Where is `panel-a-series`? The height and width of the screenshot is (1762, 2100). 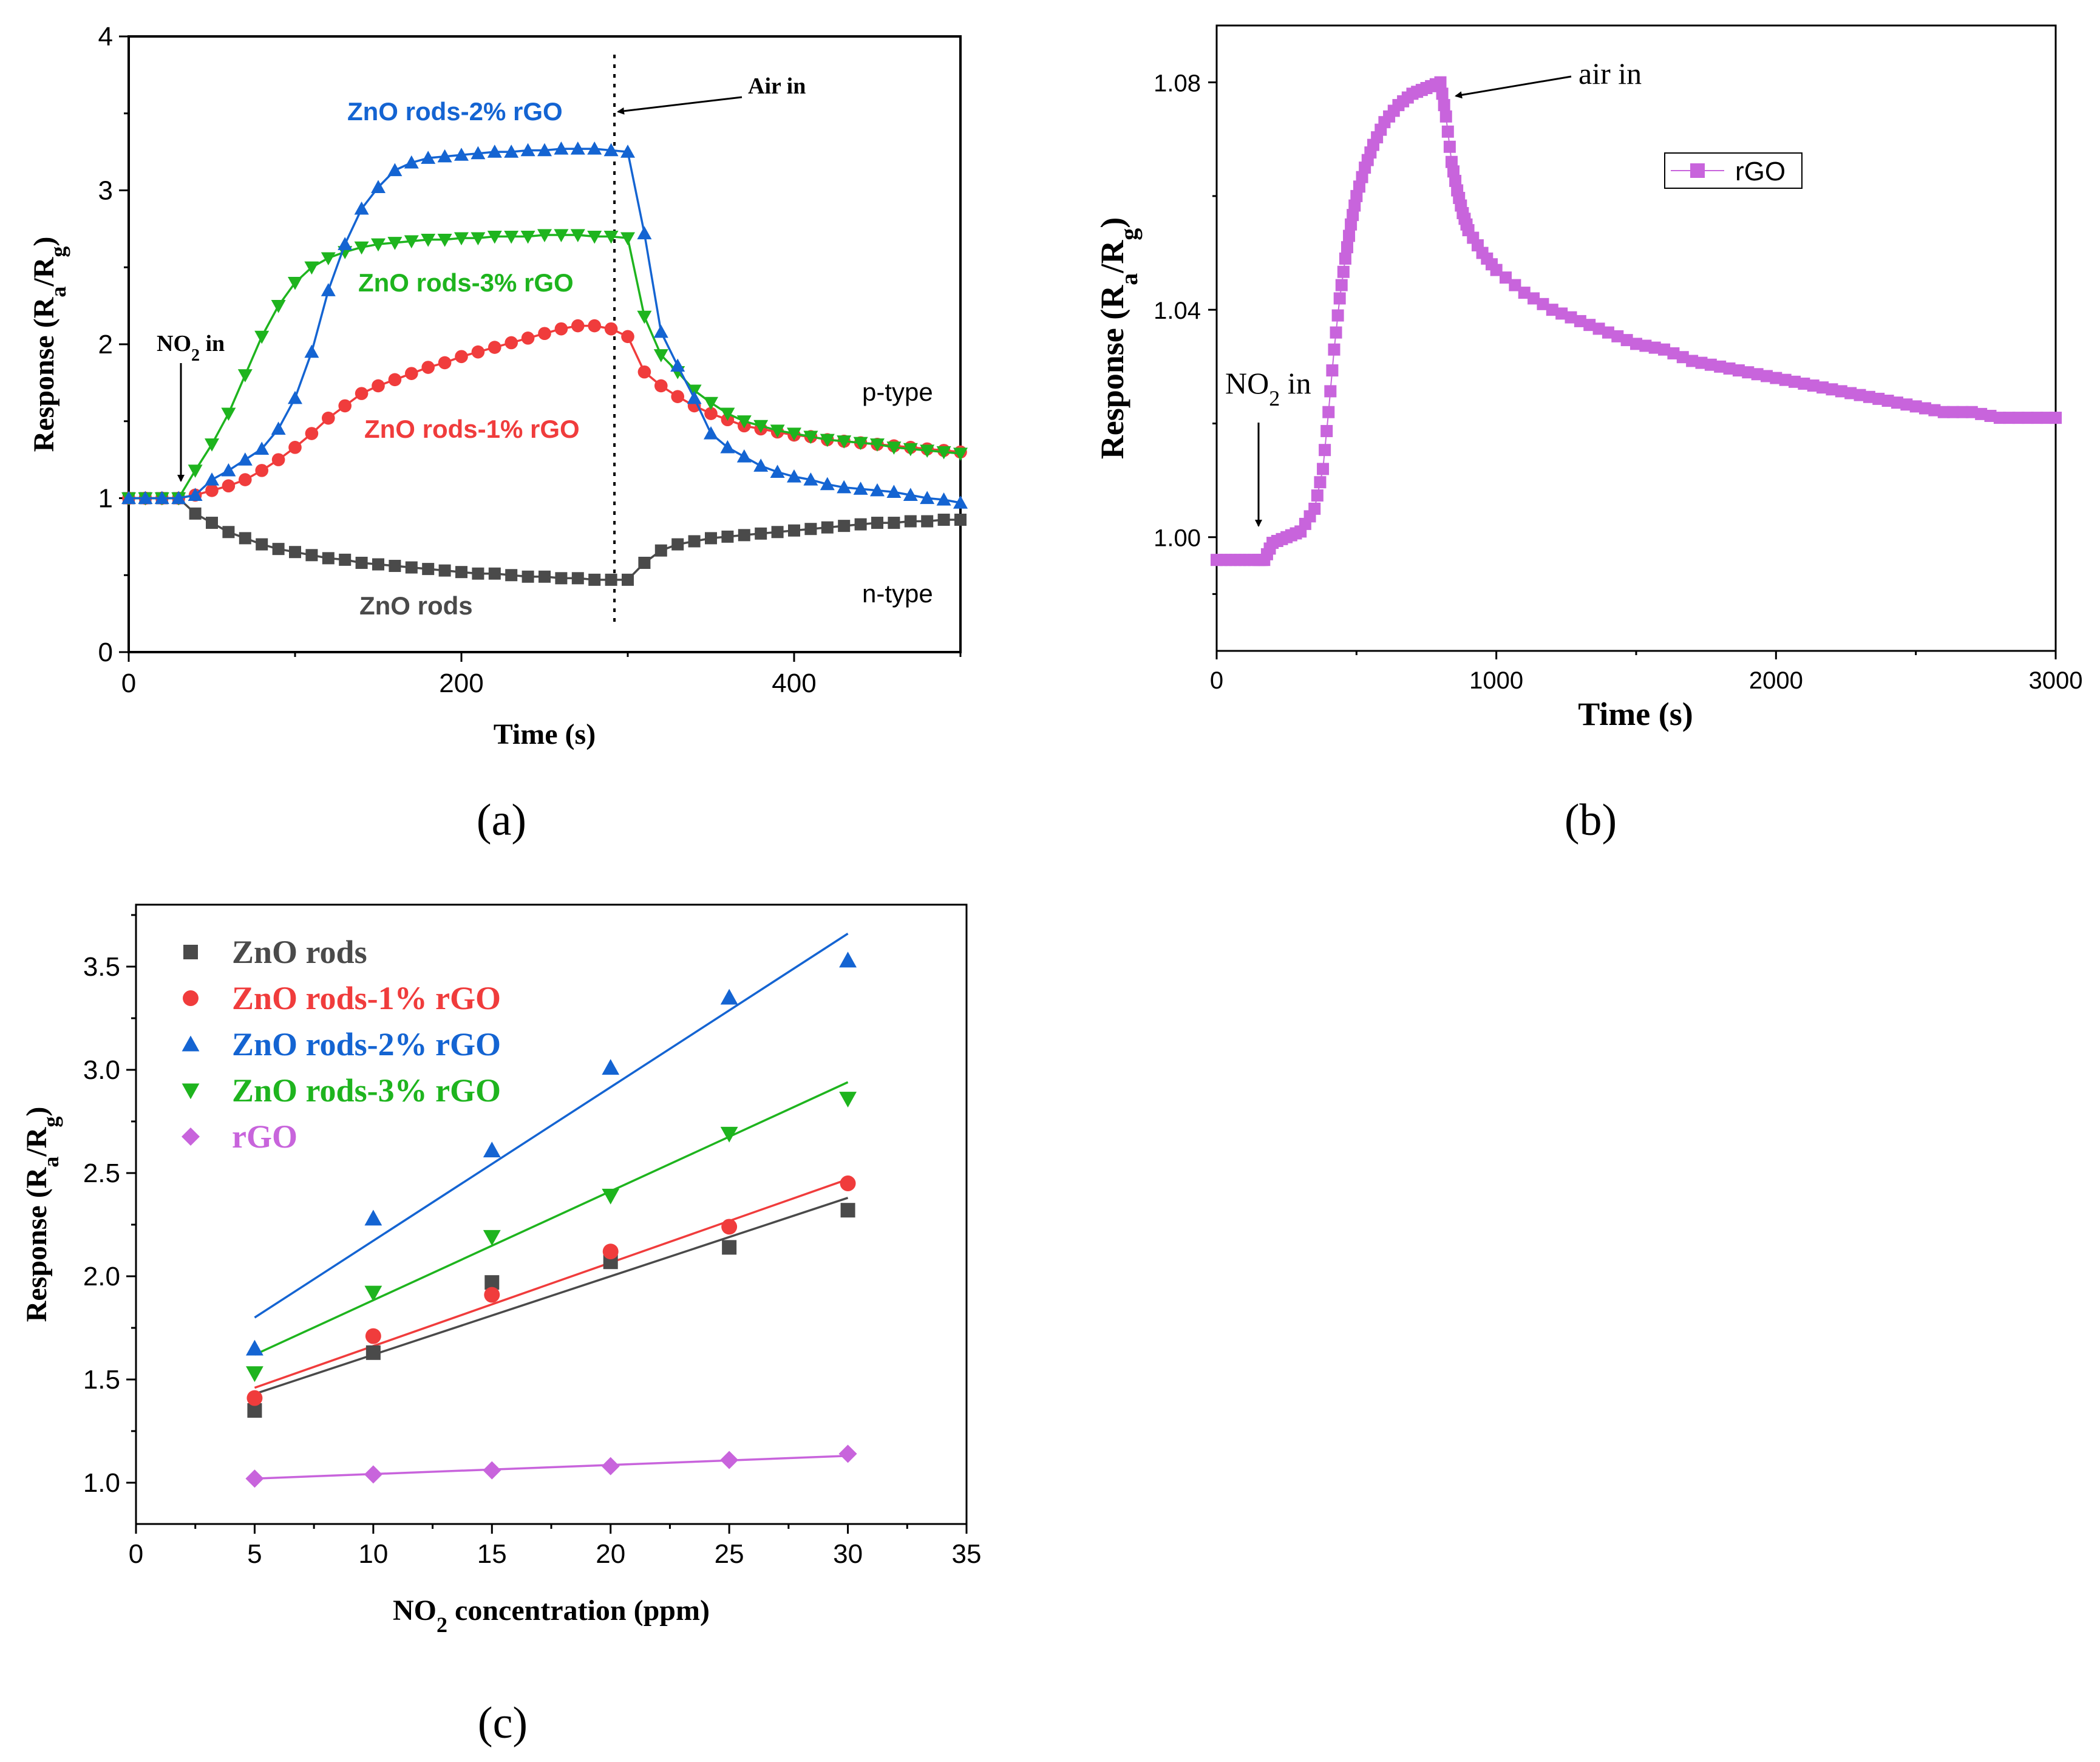
panel-a-series is located at coordinates (544, 363).